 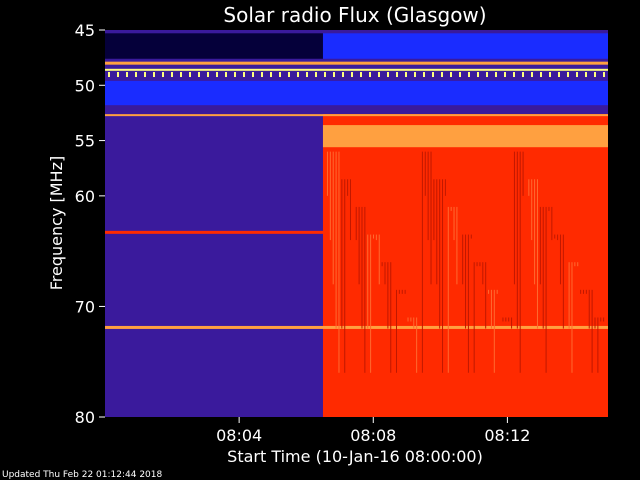 What do you see at coordinates (465, 136) in the screenshot?
I see `bright-band` at bounding box center [465, 136].